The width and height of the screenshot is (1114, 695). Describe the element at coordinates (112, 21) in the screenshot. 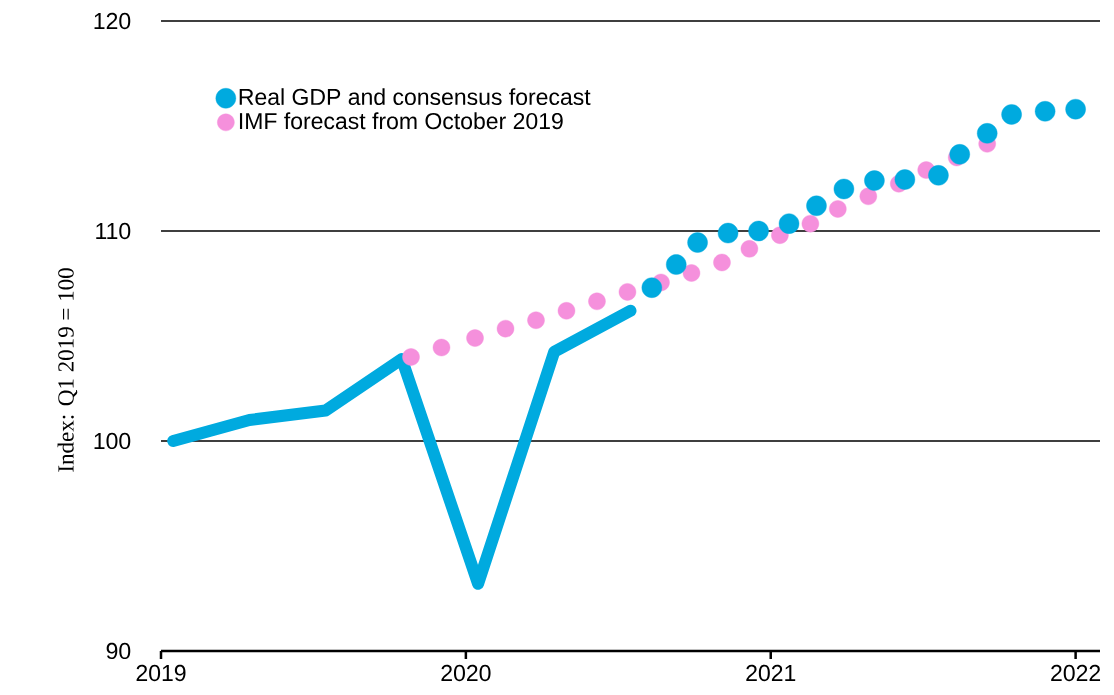

I see `y-tick-label: 120` at that location.